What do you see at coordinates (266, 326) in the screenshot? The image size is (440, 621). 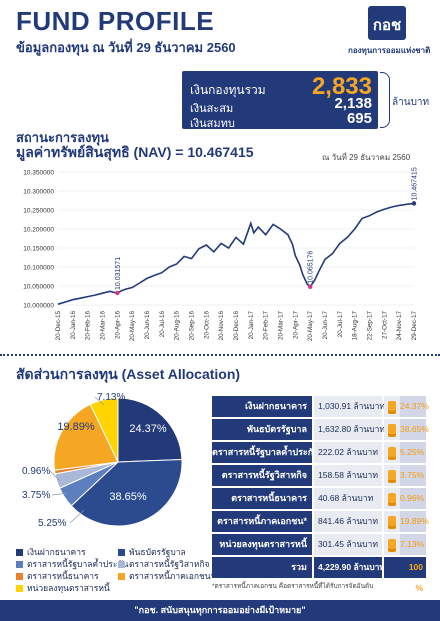 I see `x-tick-label: 20-Feb-17` at bounding box center [266, 326].